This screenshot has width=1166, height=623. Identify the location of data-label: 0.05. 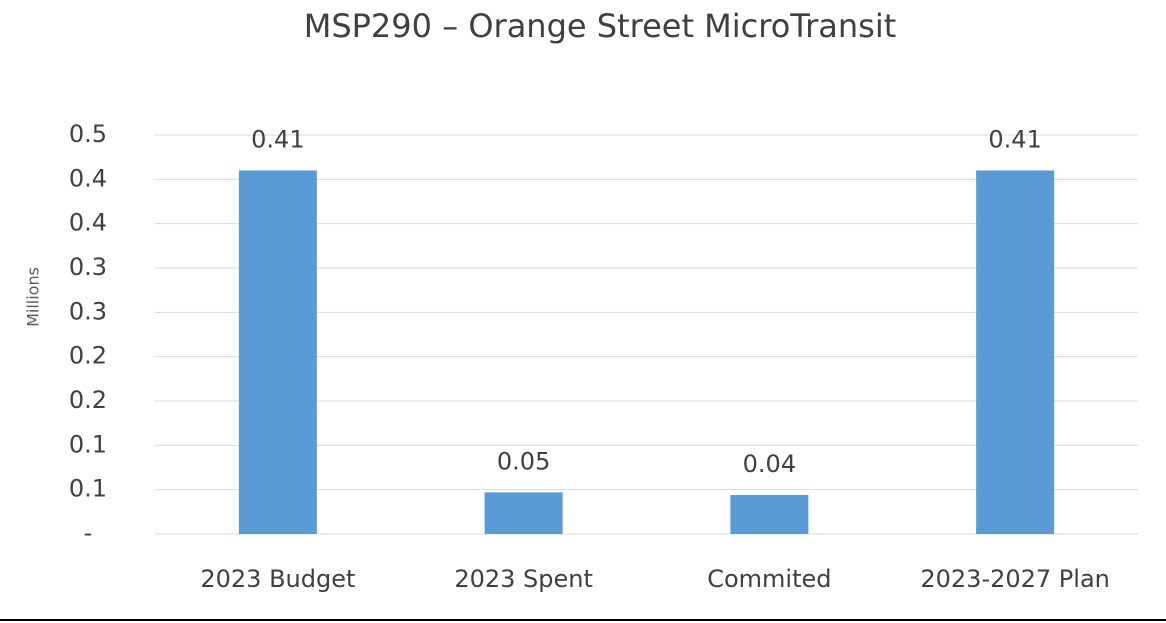
(523, 461).